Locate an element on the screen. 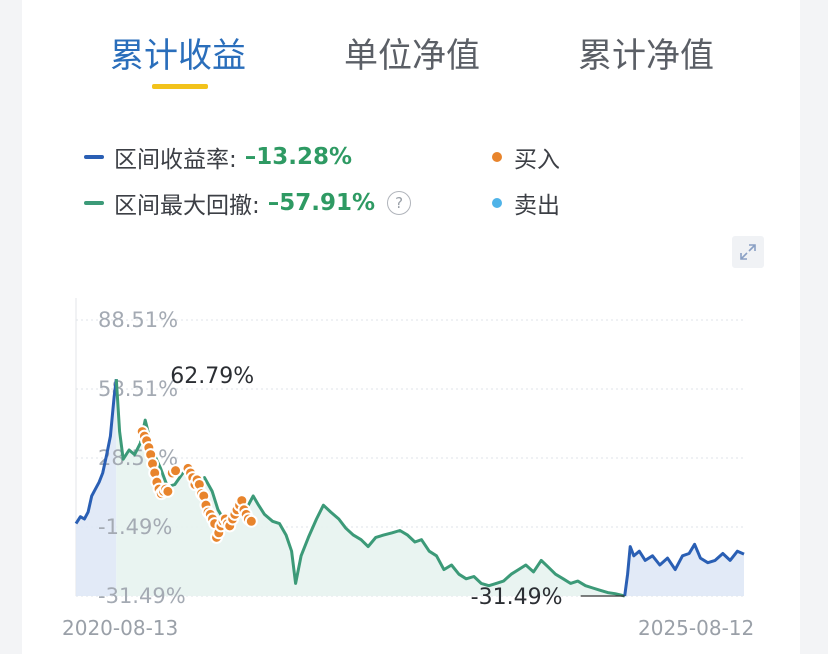 This screenshot has height=654, width=828. legend-buy: 买入 is located at coordinates (526, 157).